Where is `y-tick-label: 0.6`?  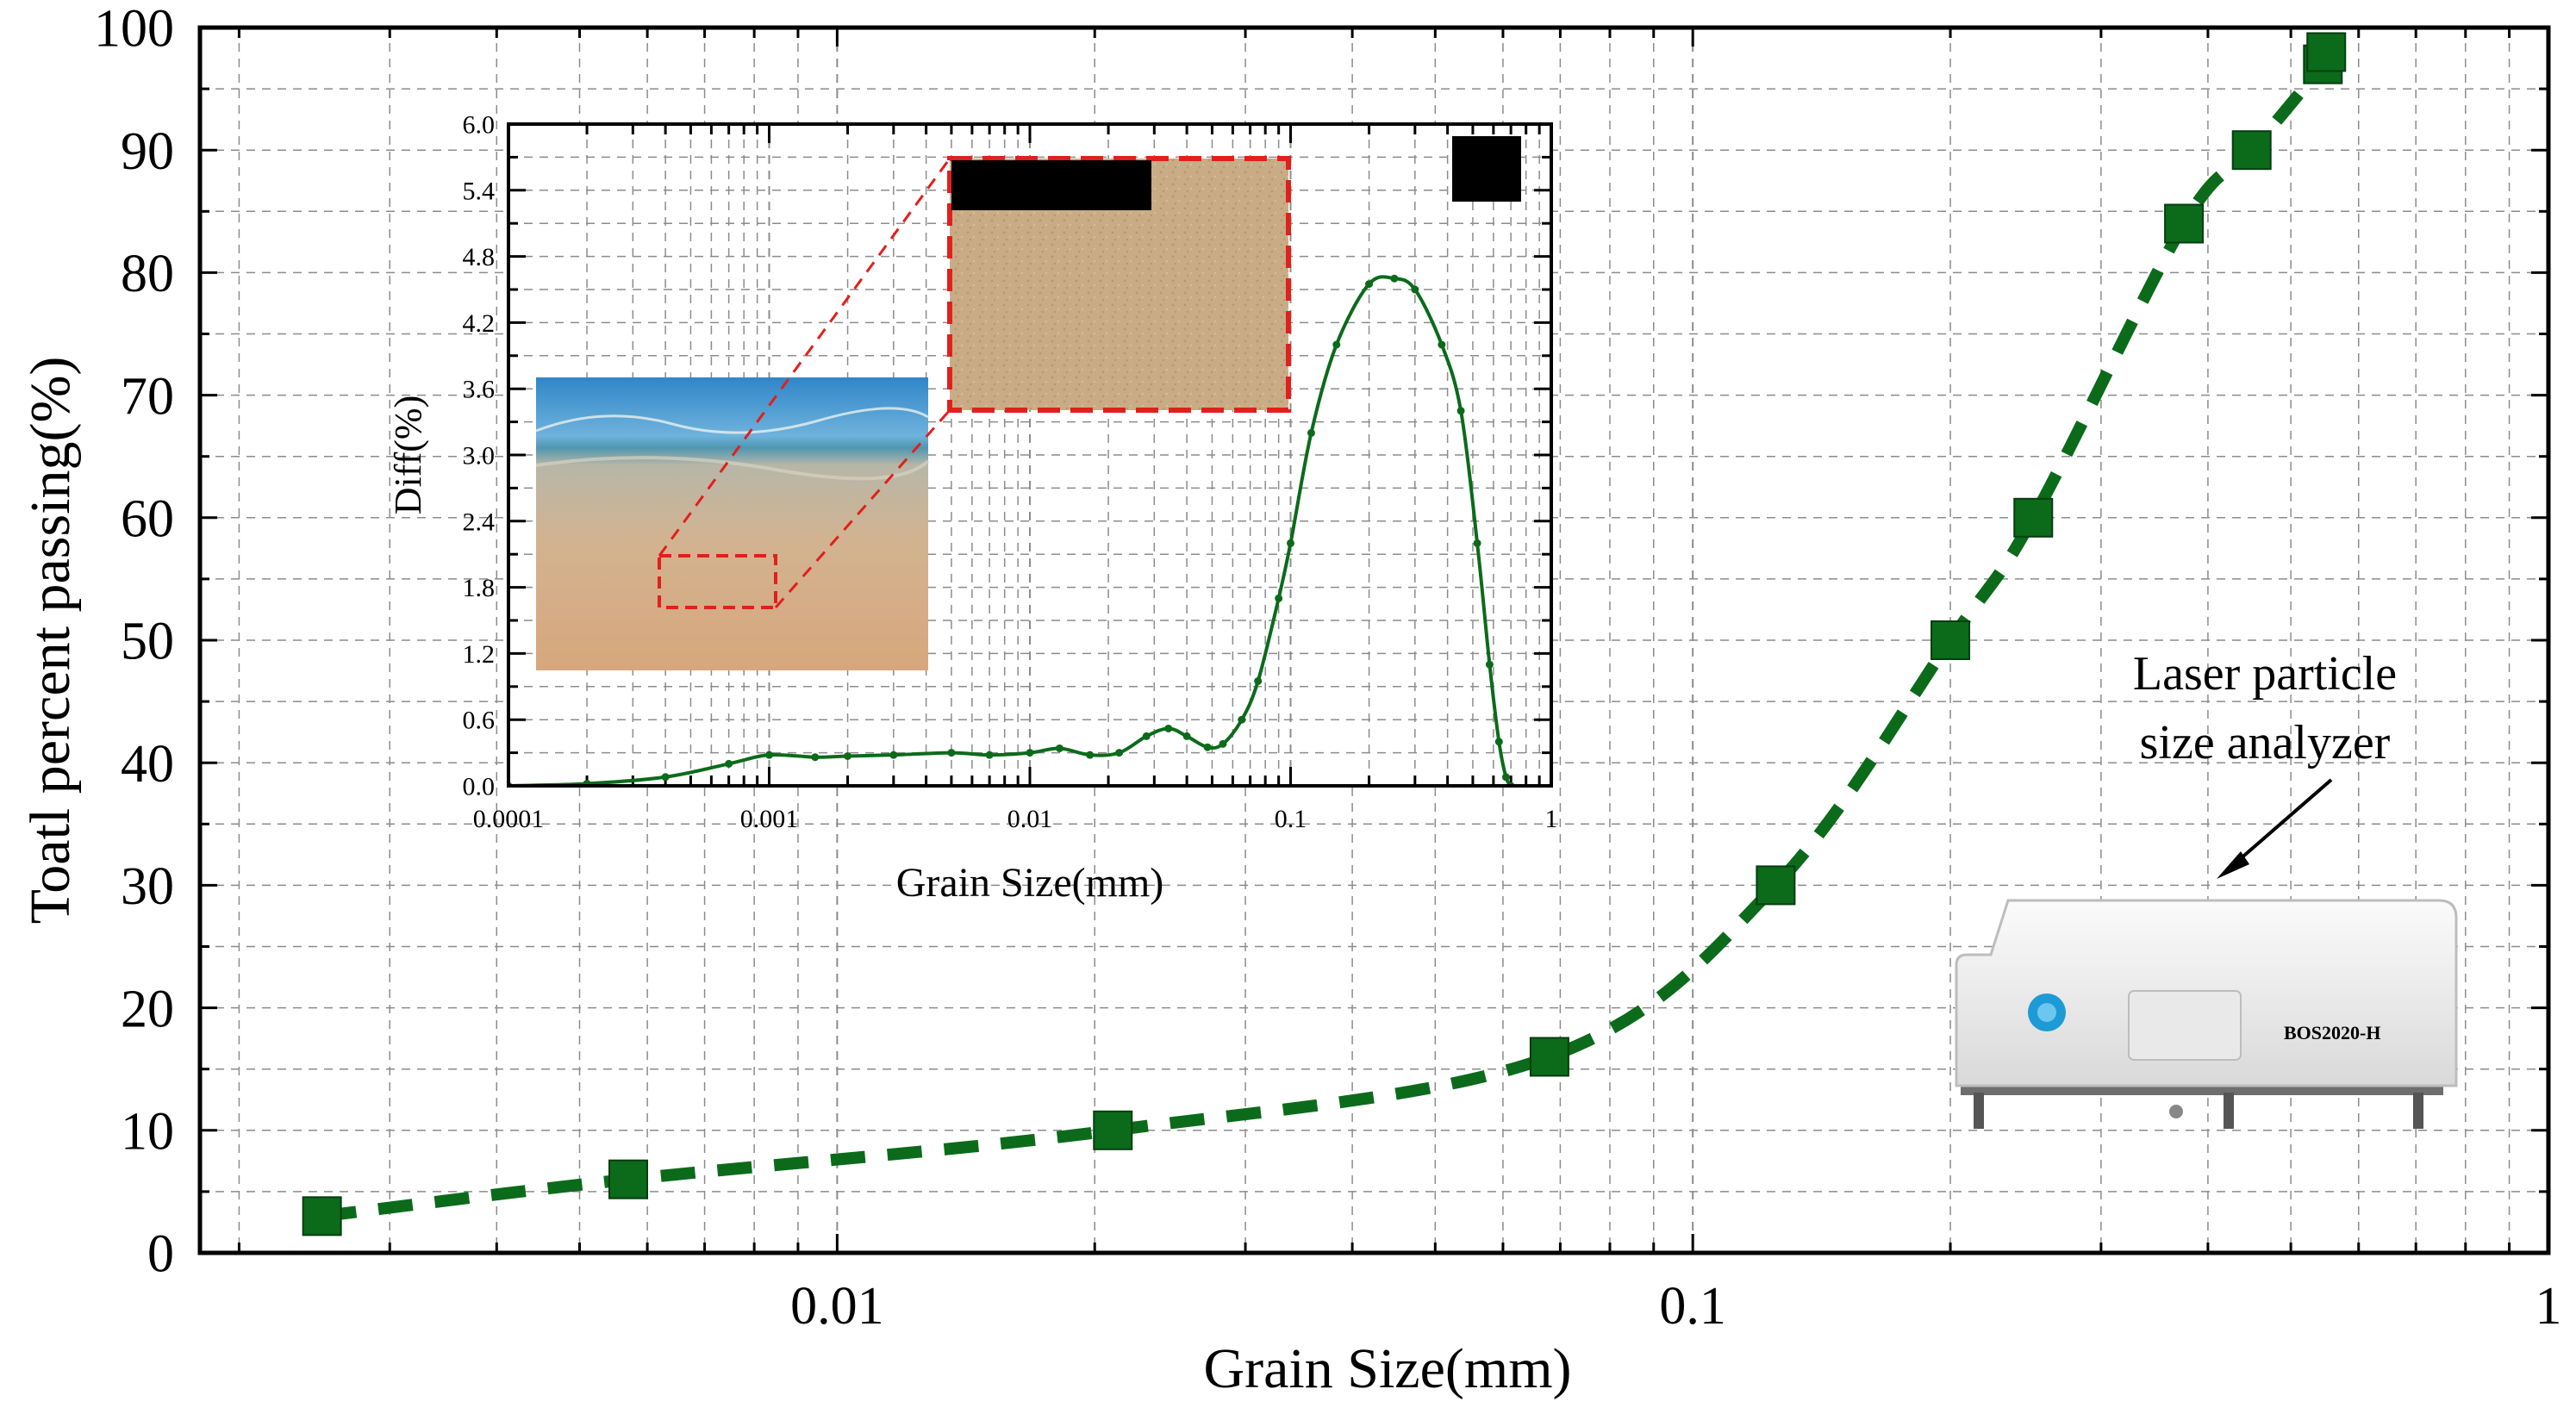
y-tick-label: 0.6 is located at coordinates (479, 721).